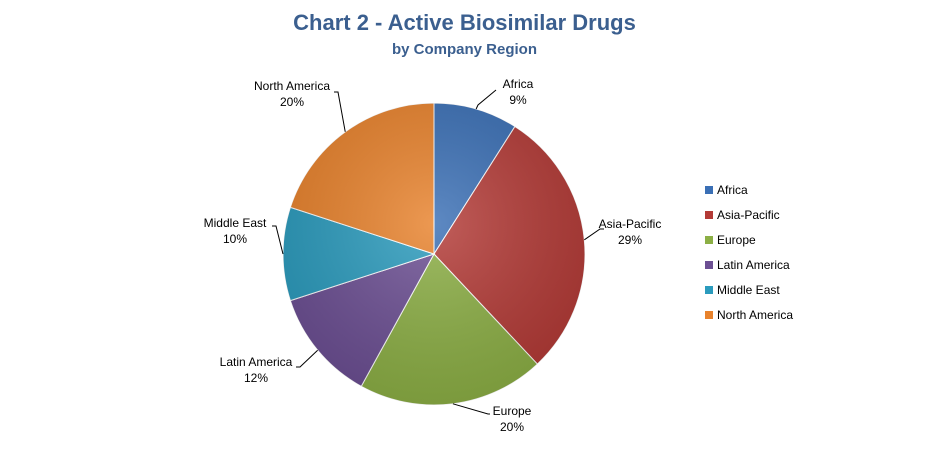 Image resolution: width=929 pixels, height=463 pixels. I want to click on legend-label-europe: Europe, so click(736, 240).